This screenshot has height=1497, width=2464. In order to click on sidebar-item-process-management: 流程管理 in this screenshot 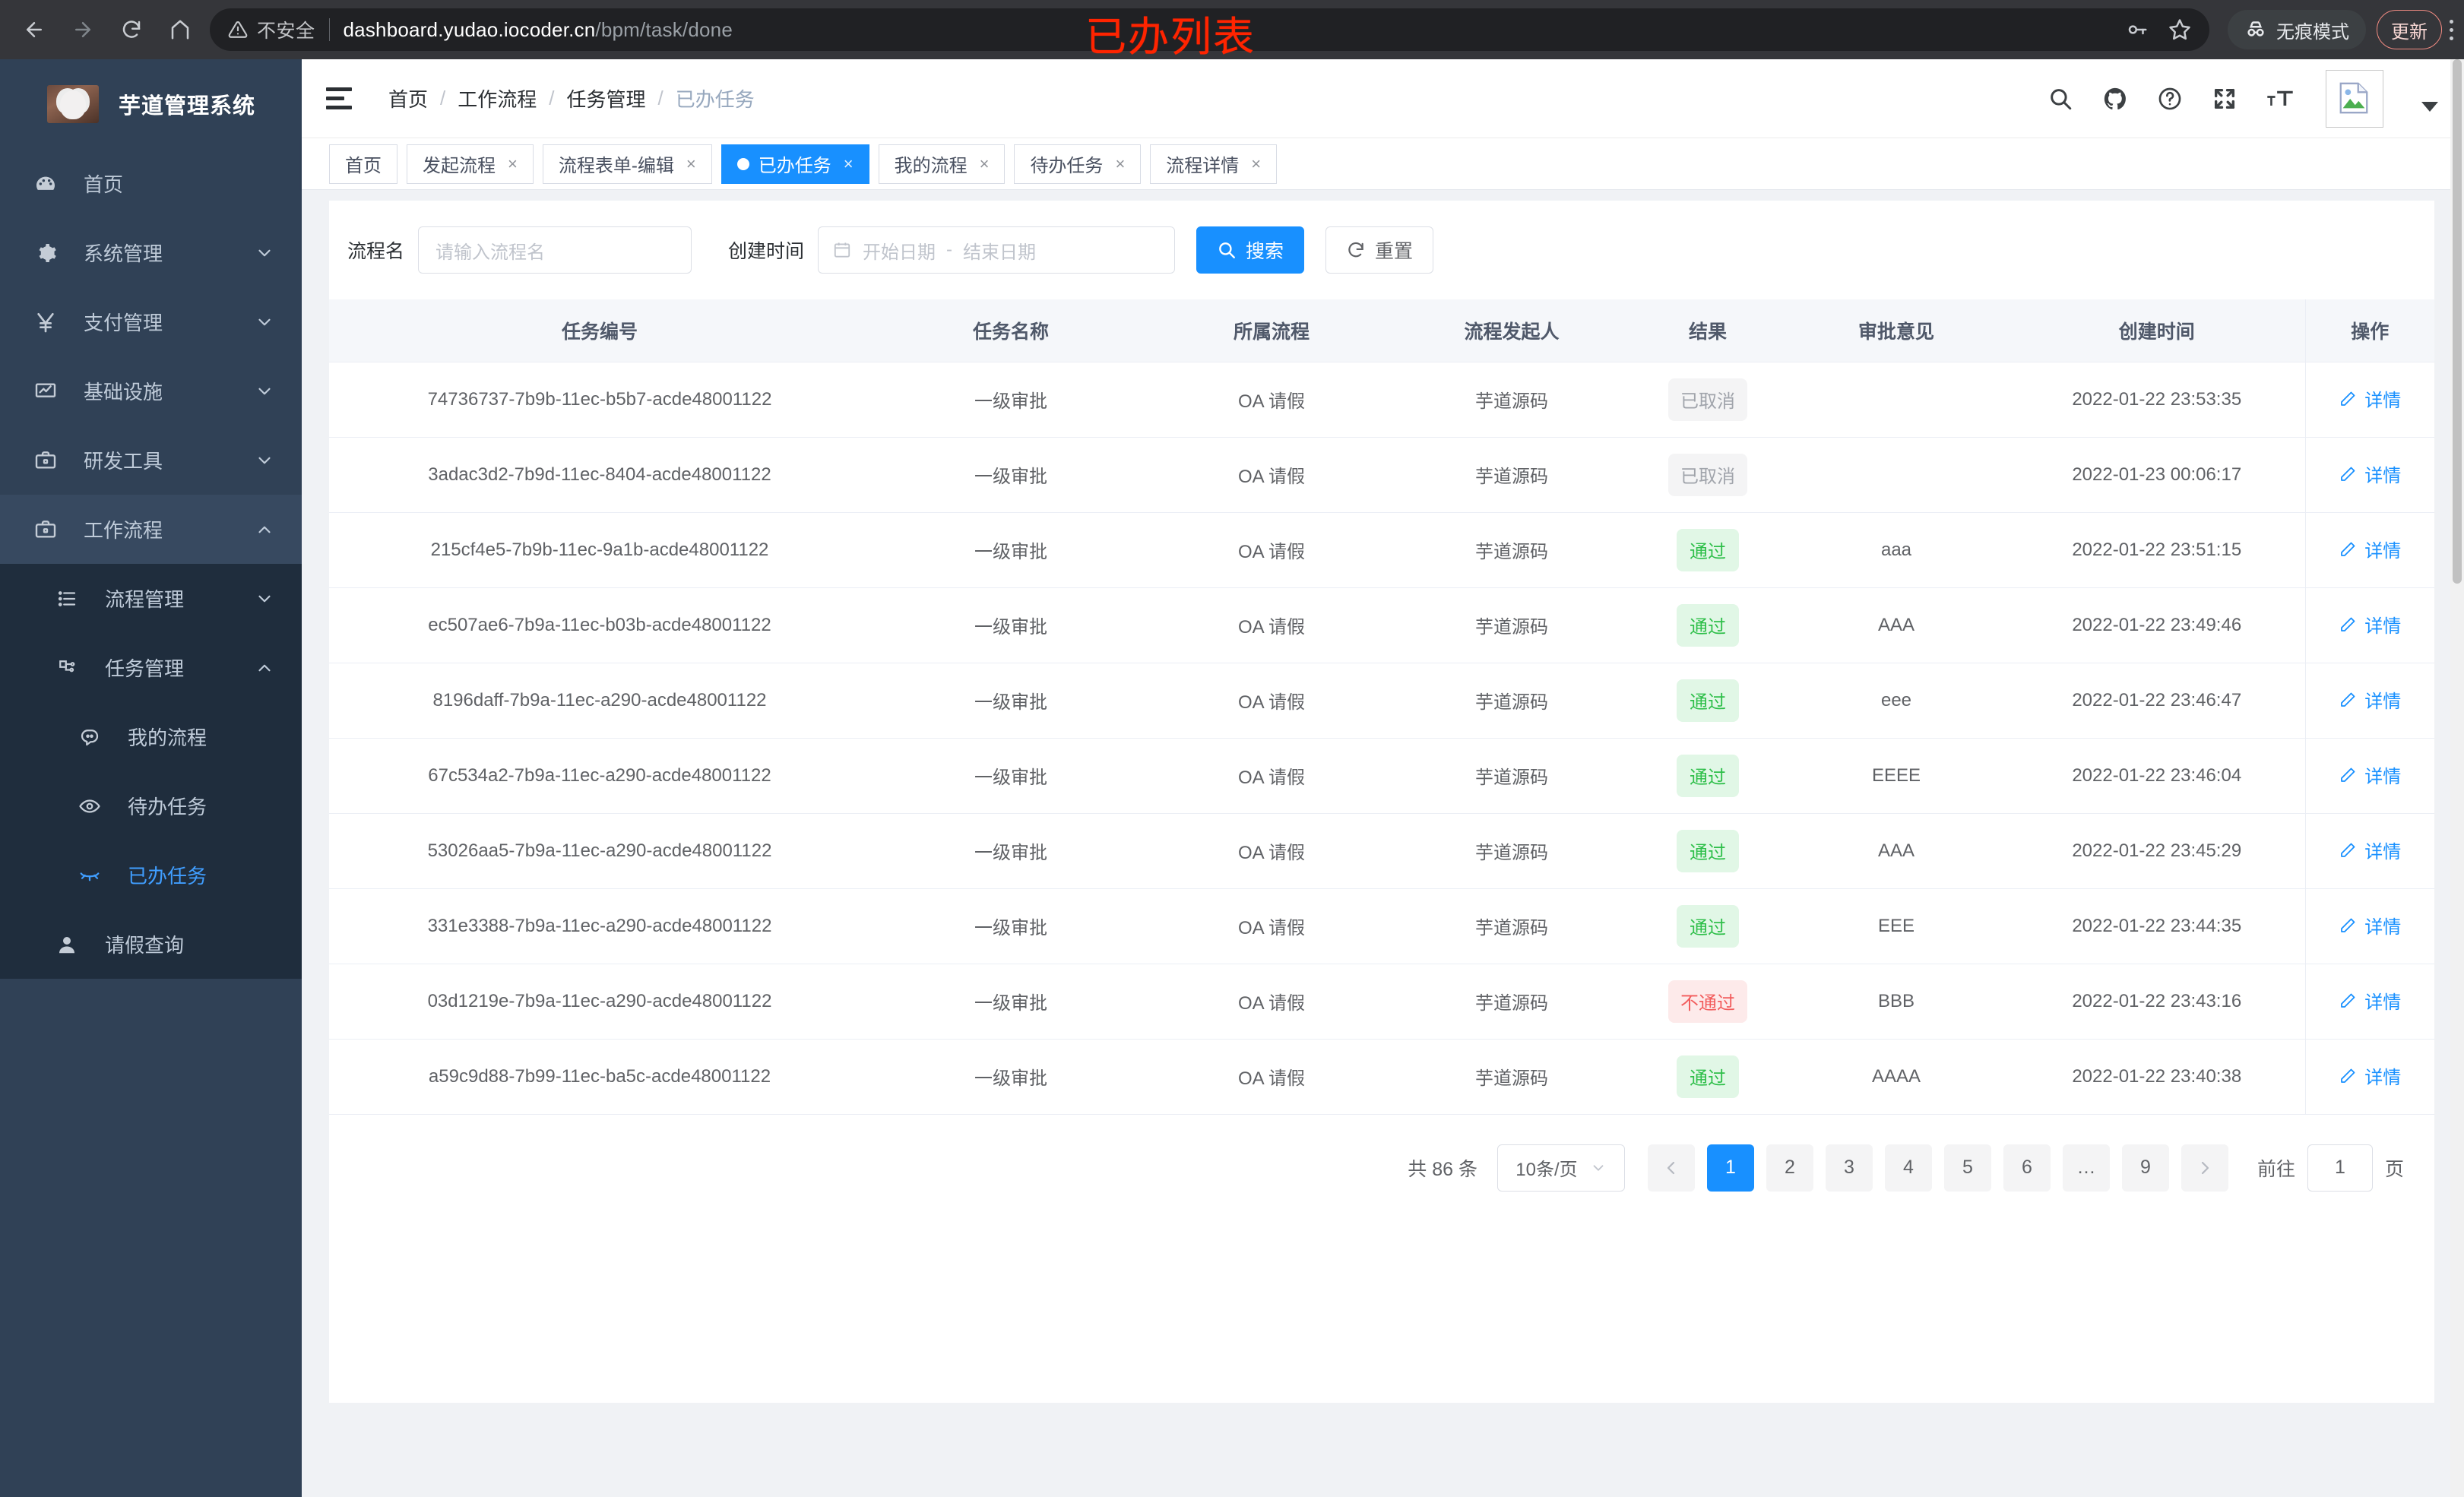, I will do `click(151, 598)`.